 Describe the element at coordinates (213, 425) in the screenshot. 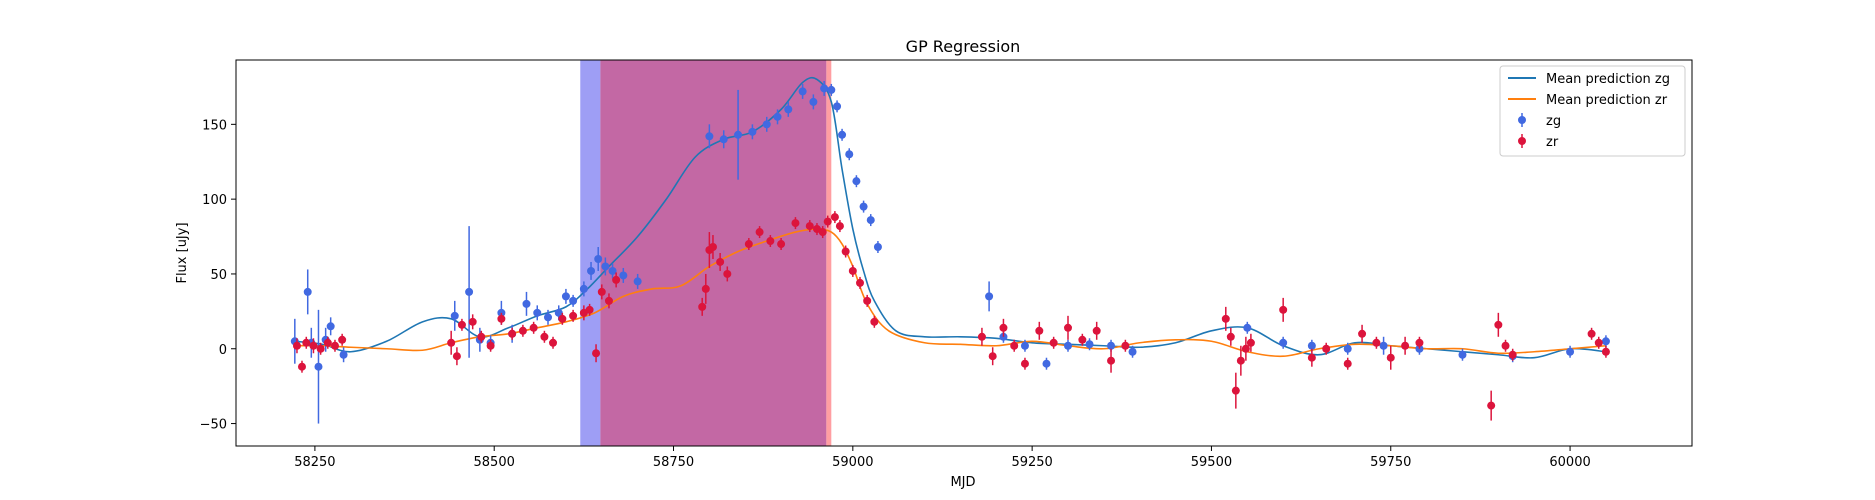

I see `y-tick-label: −50` at that location.